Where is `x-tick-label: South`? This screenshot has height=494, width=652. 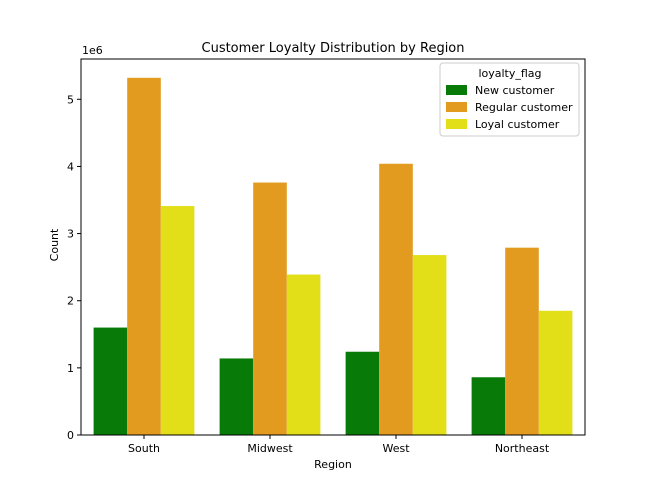
x-tick-label: South is located at coordinates (144, 448).